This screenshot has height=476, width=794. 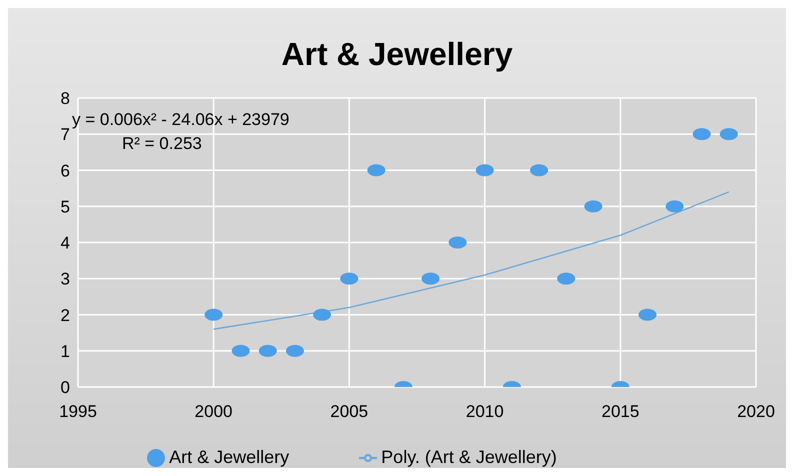 I want to click on y-tick-label: 0, so click(x=65, y=388).